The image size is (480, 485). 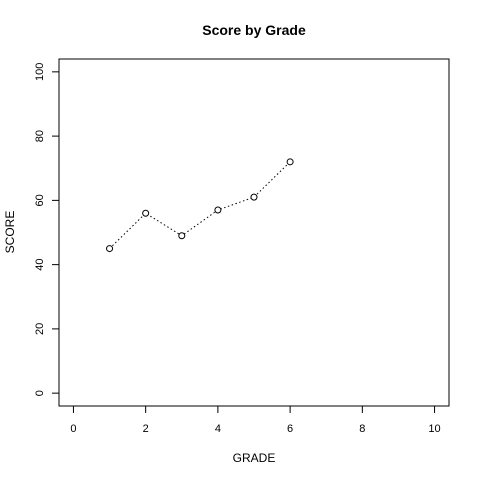 I want to click on x-tick-label: 10, so click(x=434, y=429).